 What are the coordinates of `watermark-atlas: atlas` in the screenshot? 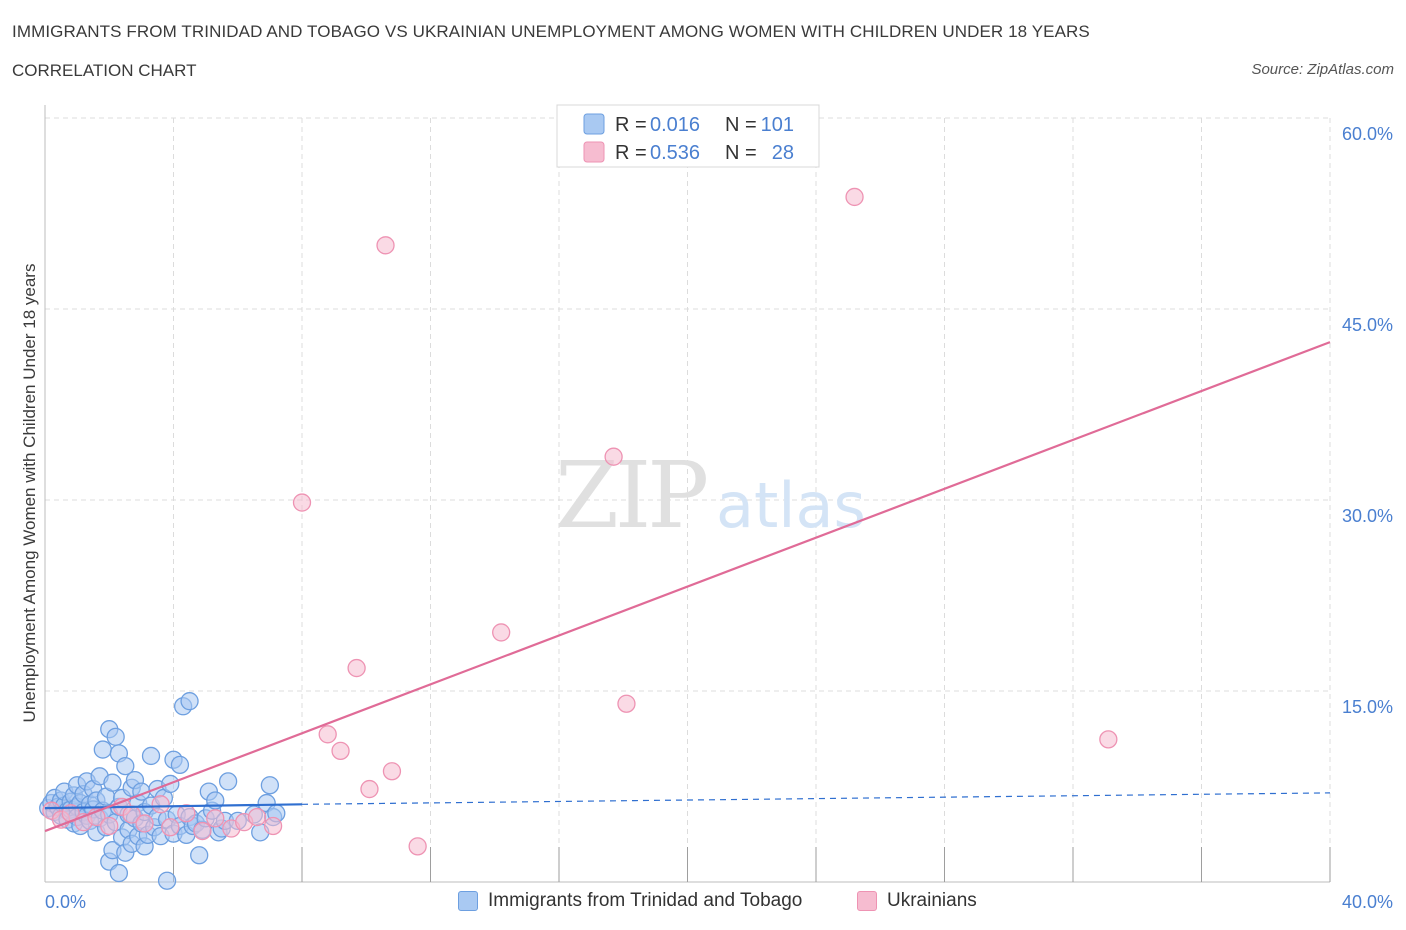 It's located at (791, 505).